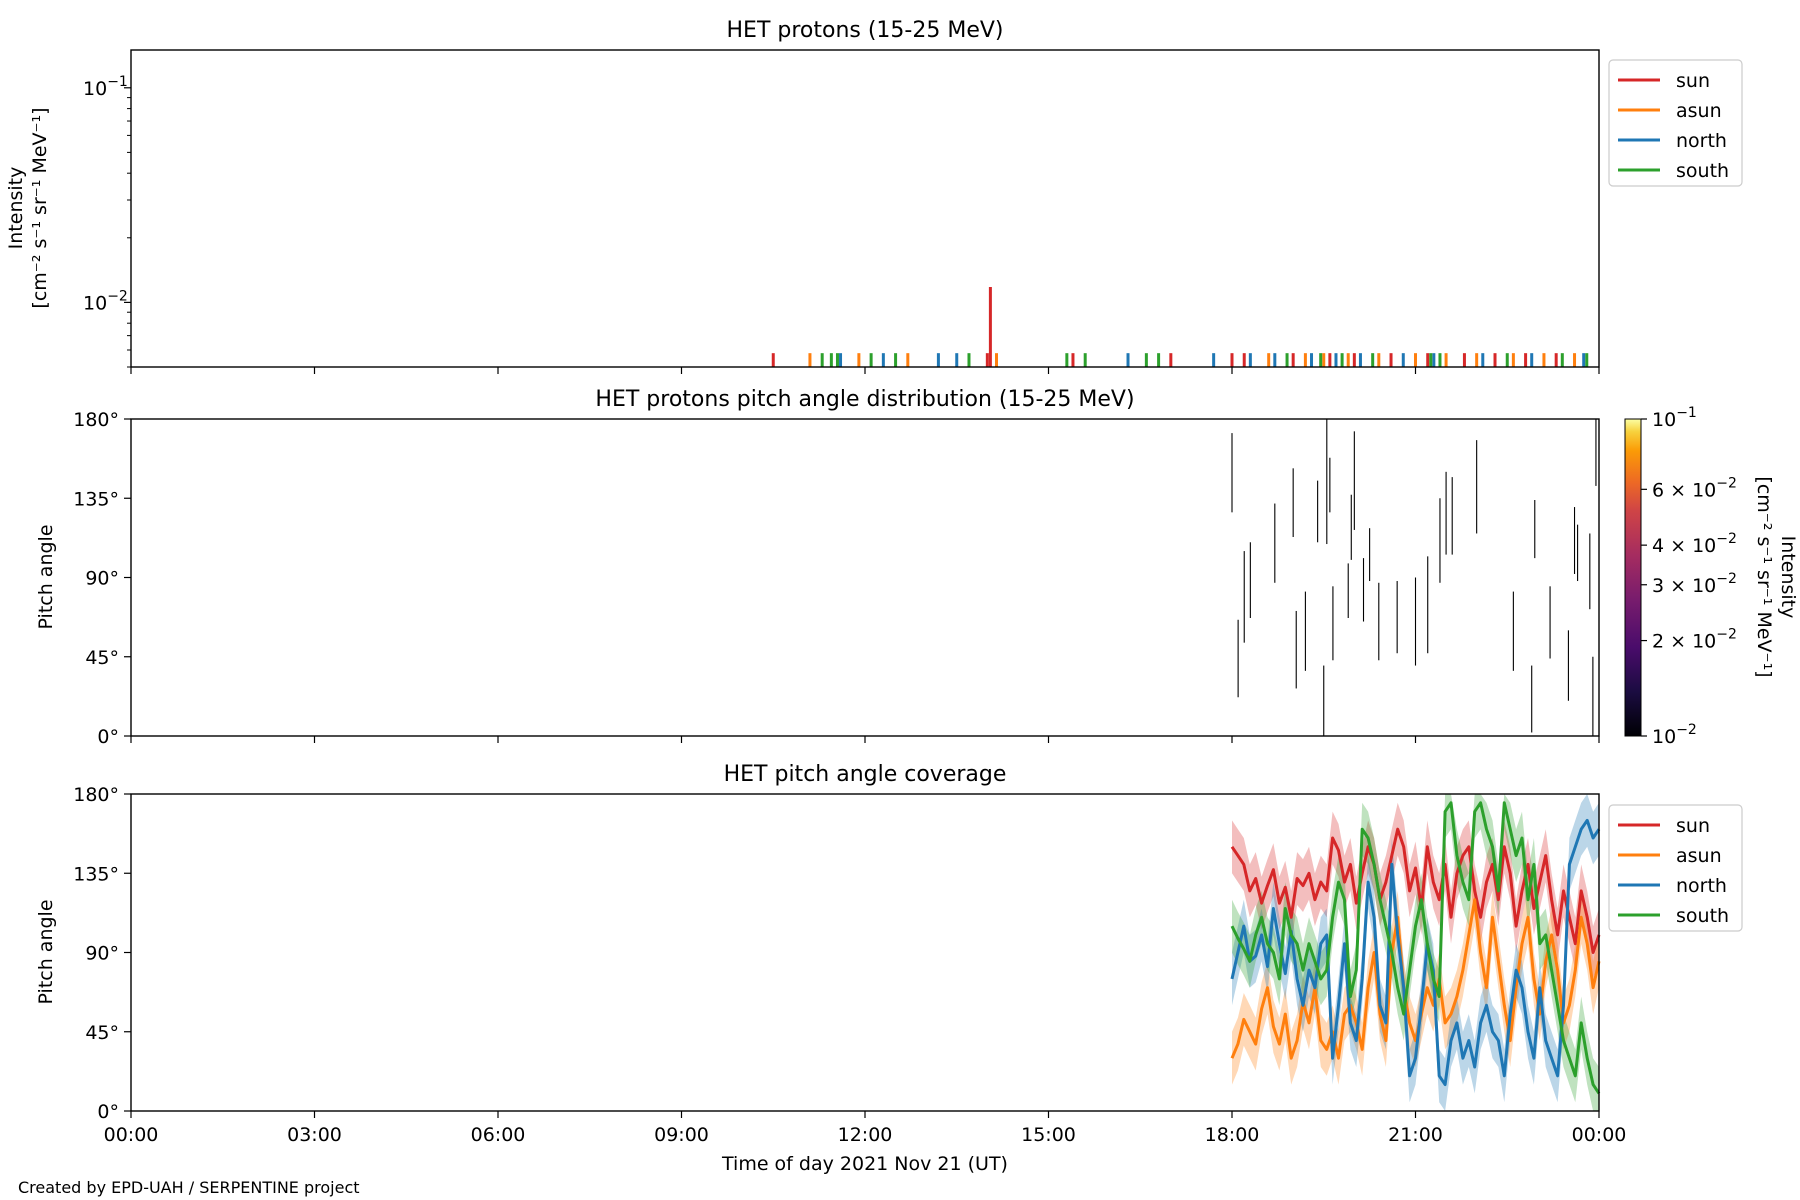 This screenshot has width=1800, height=1200. Describe the element at coordinates (1674, 735) in the screenshot. I see `colorbar-tick-label: 10⁻²` at that location.